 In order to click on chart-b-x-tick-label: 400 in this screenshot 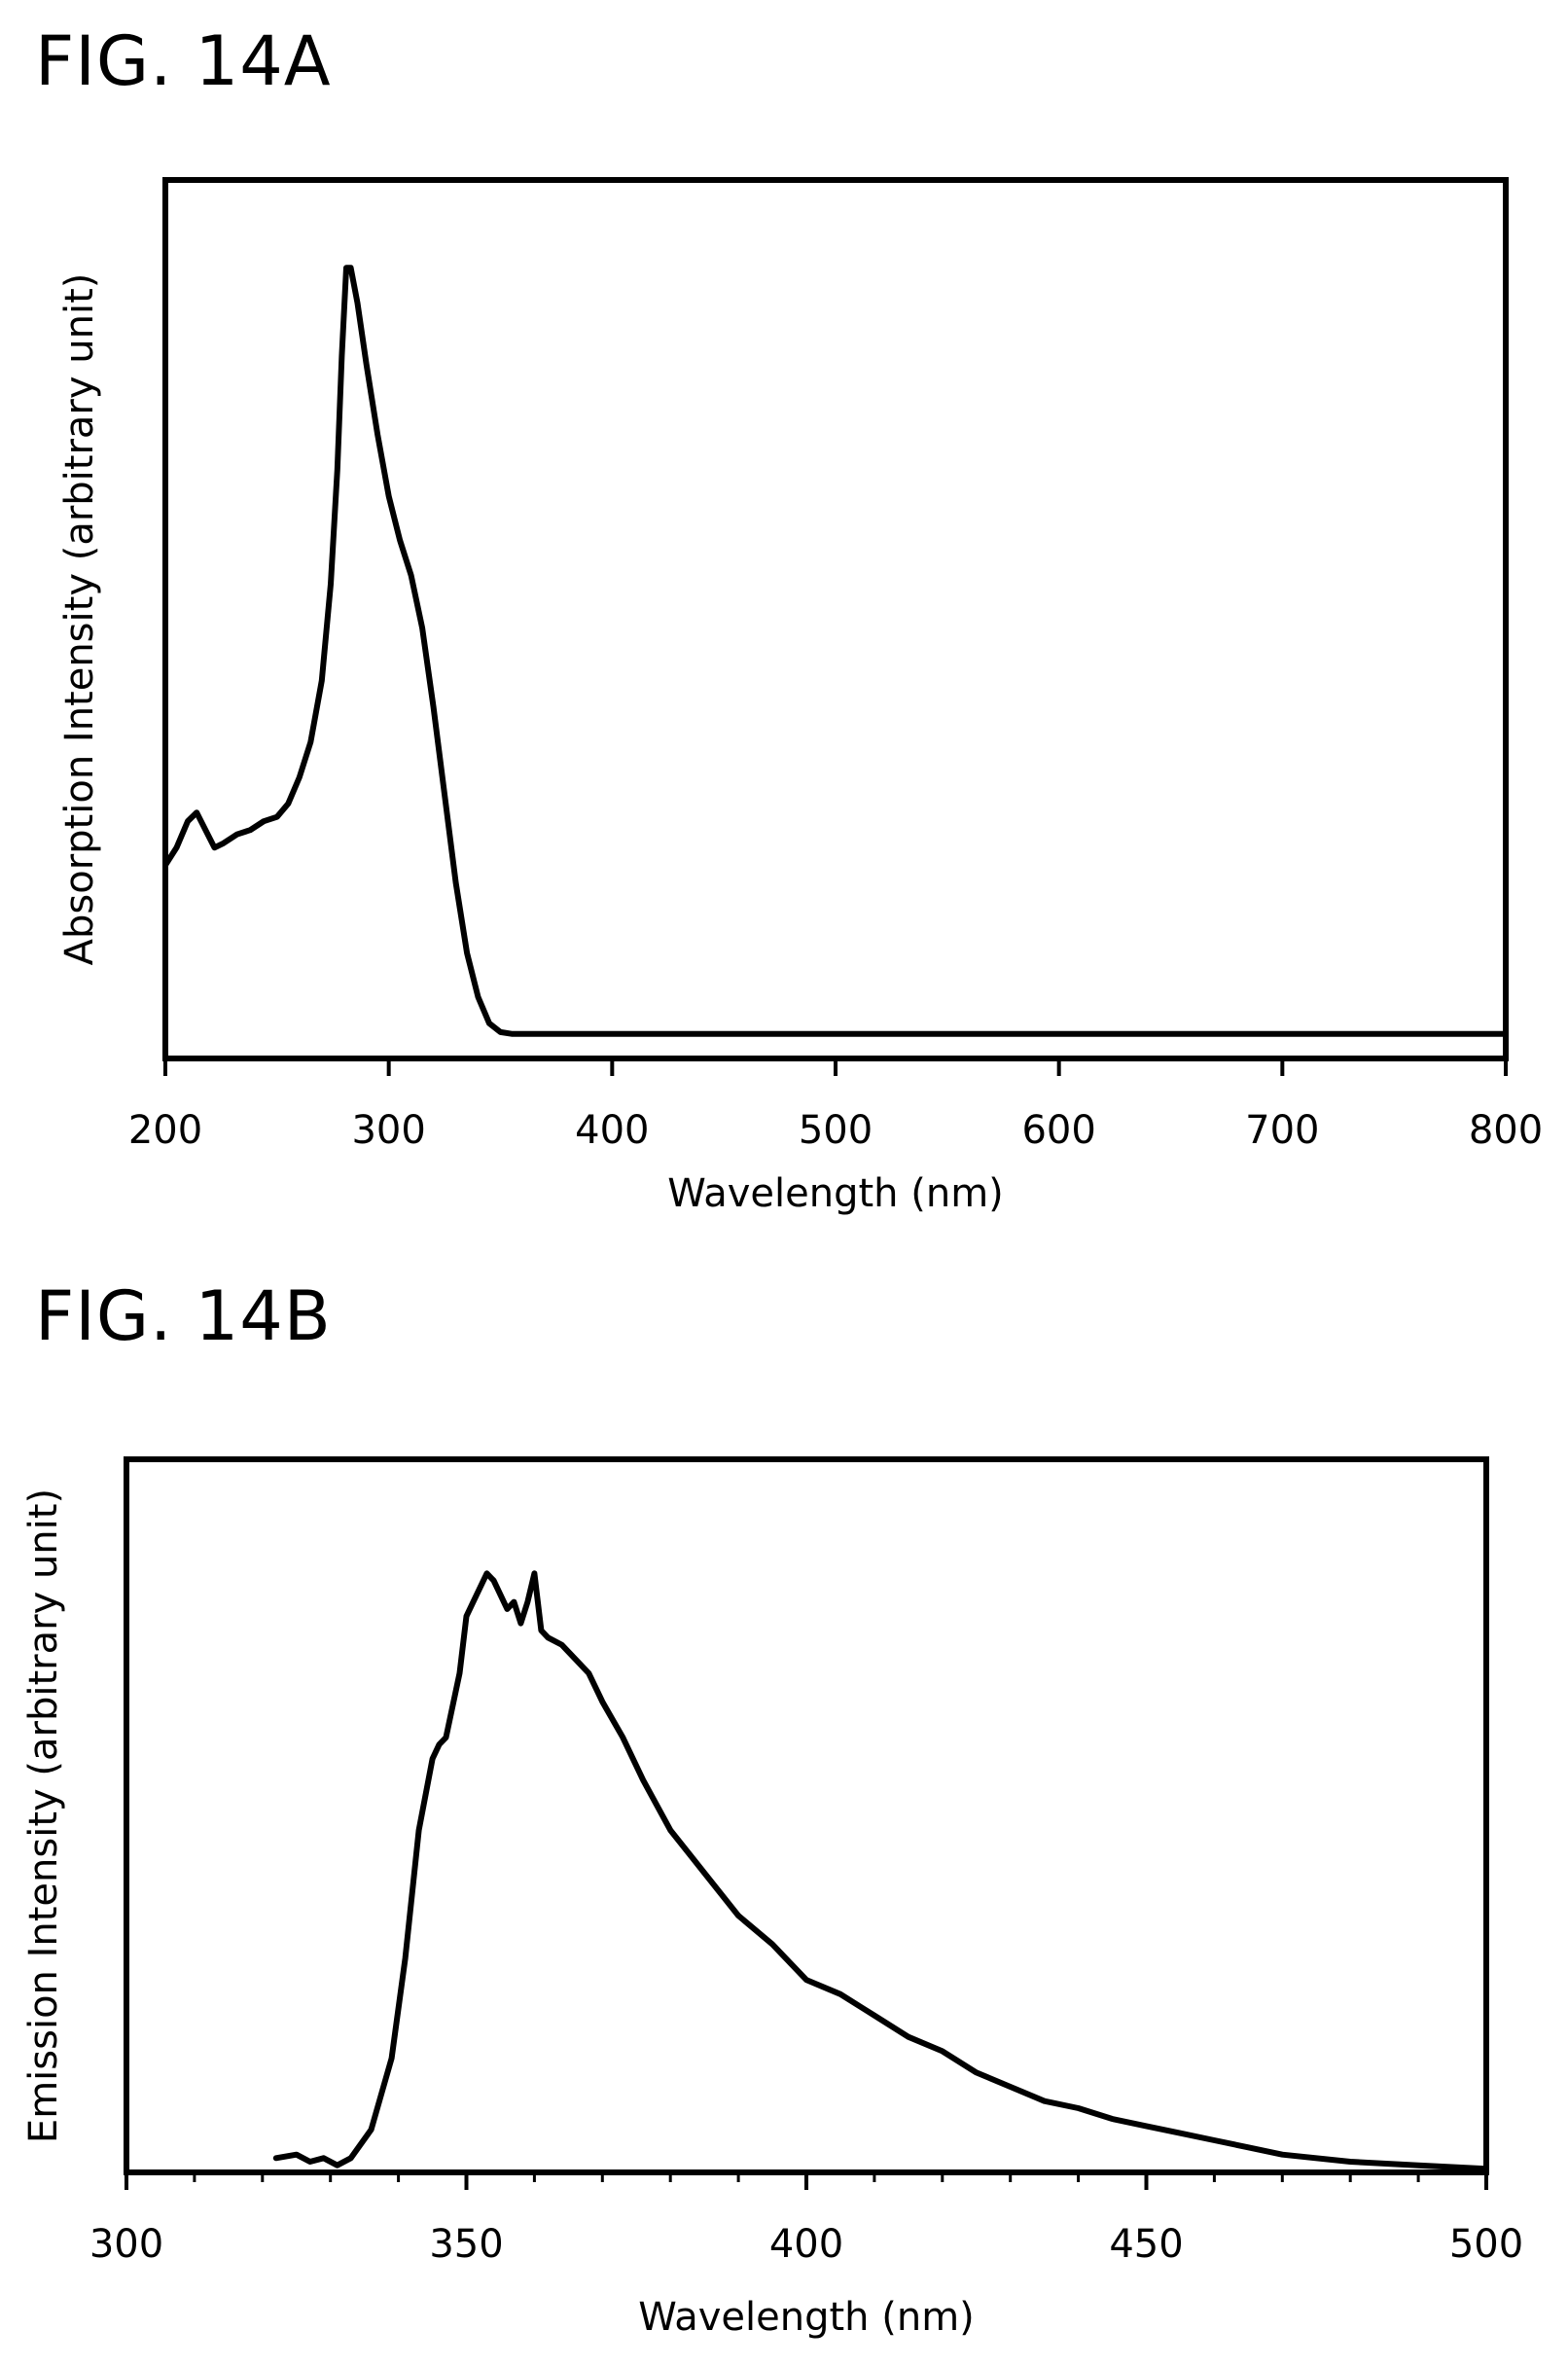, I will do `click(806, 2244)`.